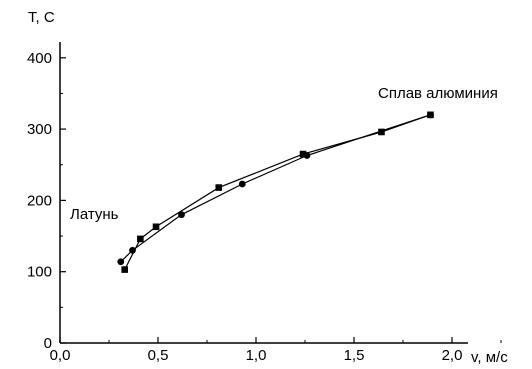 The image size is (532, 369). Describe the element at coordinates (39, 129) in the screenshot. I see `y-tick-label: 300` at that location.